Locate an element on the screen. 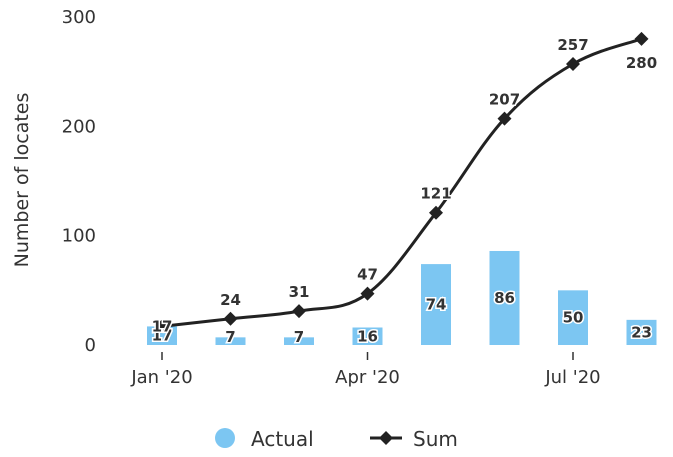  legend-item-actual: Actual is located at coordinates (264, 439).